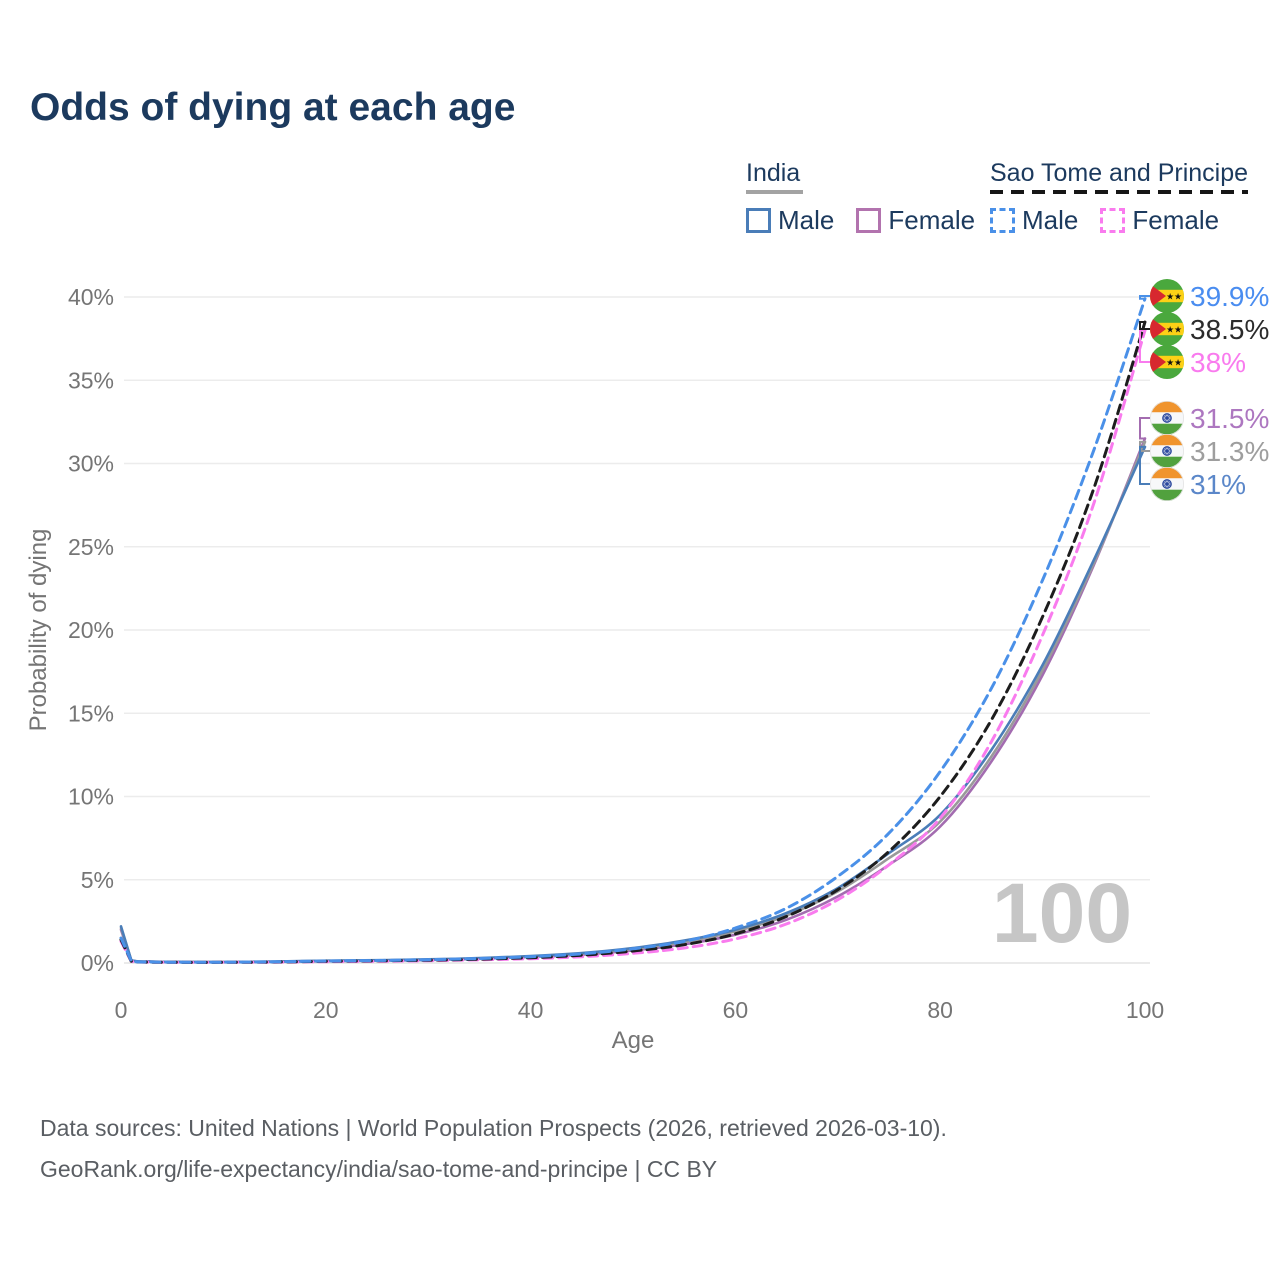  I want to click on legend-sao-tome-male-swatch, so click(1002, 220).